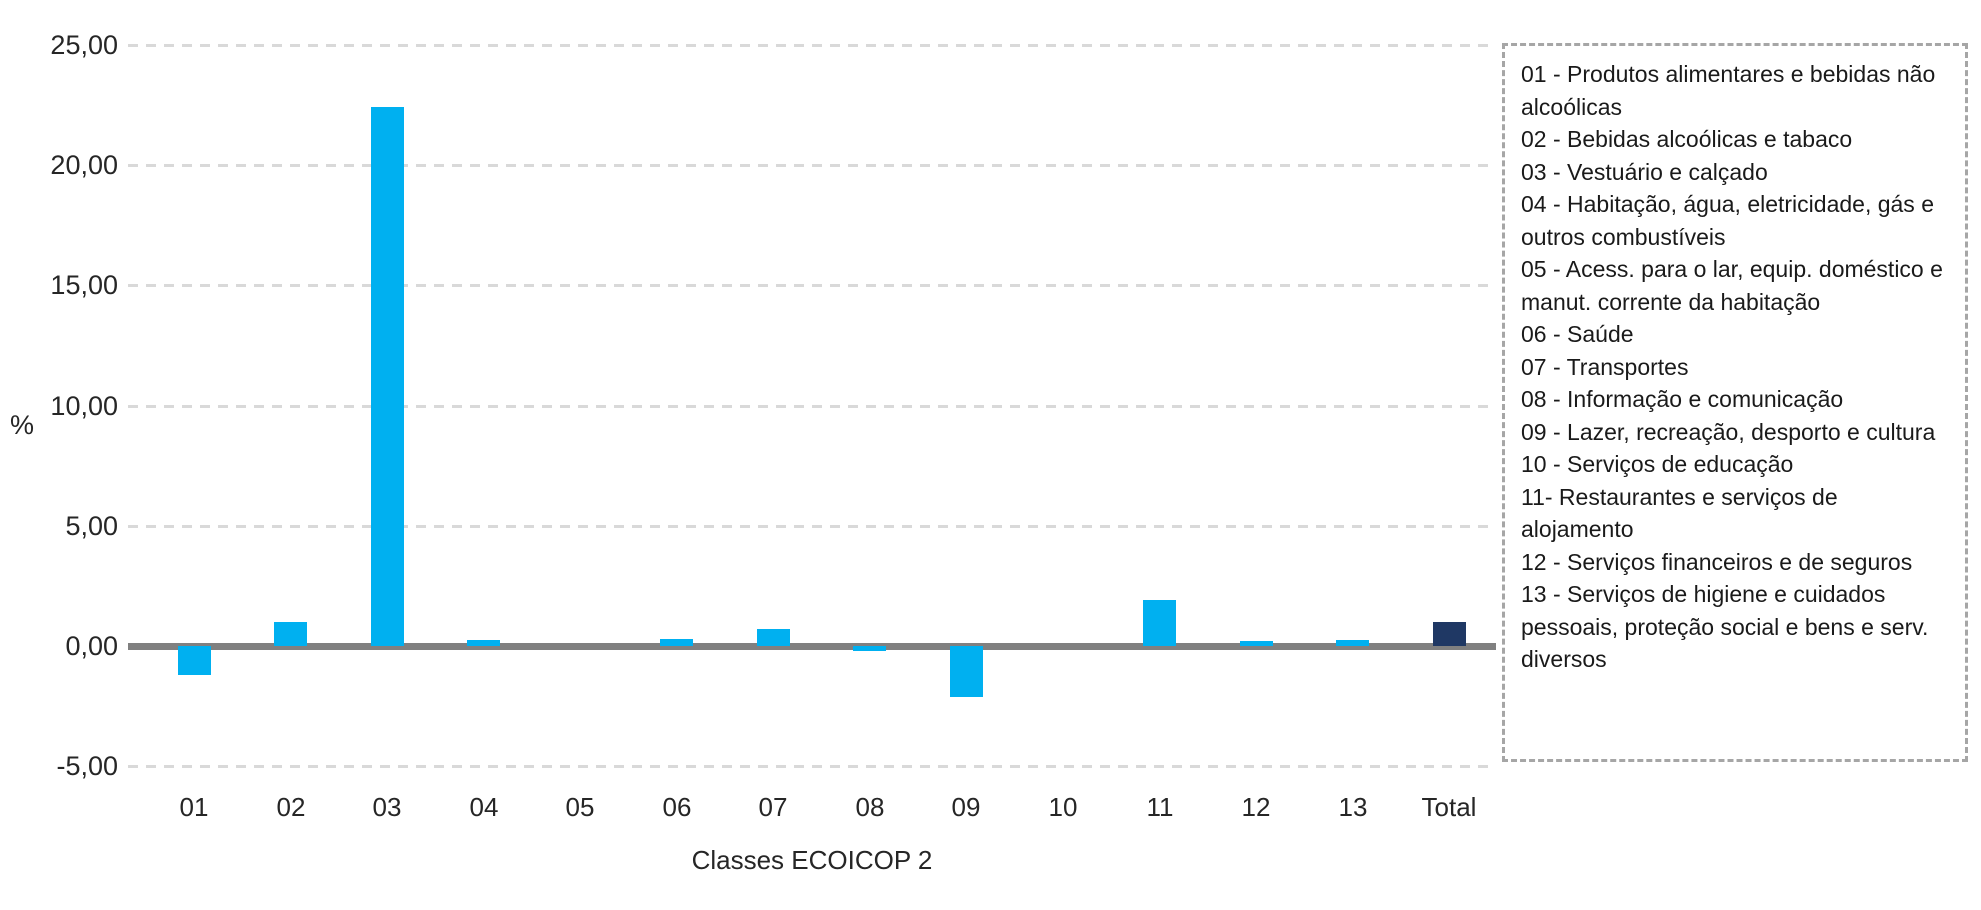 The height and width of the screenshot is (910, 1981). I want to click on x-tick-label: 11, so click(1160, 807).